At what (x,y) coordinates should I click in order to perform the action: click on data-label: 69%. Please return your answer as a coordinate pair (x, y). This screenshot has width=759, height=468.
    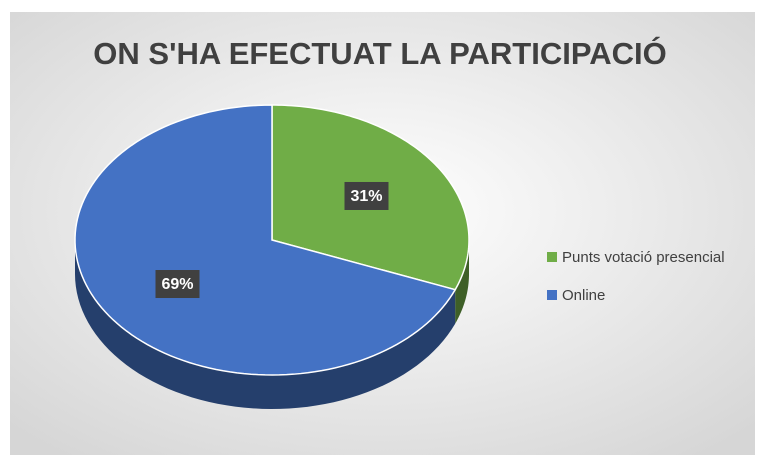
    Looking at the image, I should click on (177, 284).